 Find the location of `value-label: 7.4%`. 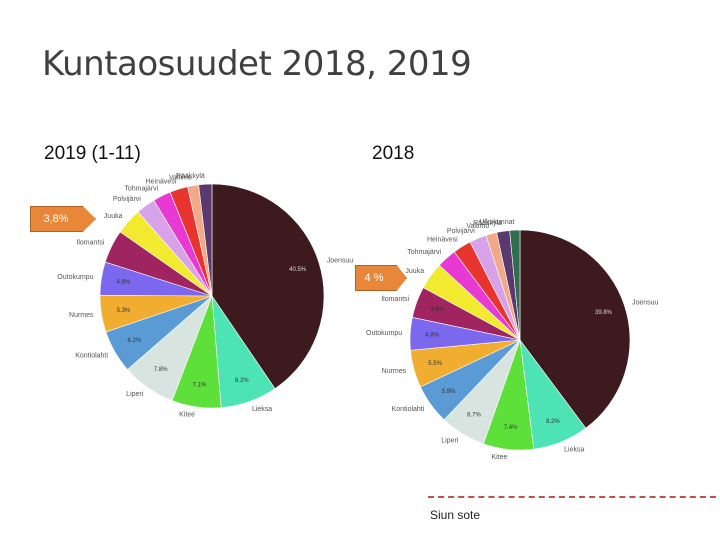

value-label: 7.4% is located at coordinates (511, 428).